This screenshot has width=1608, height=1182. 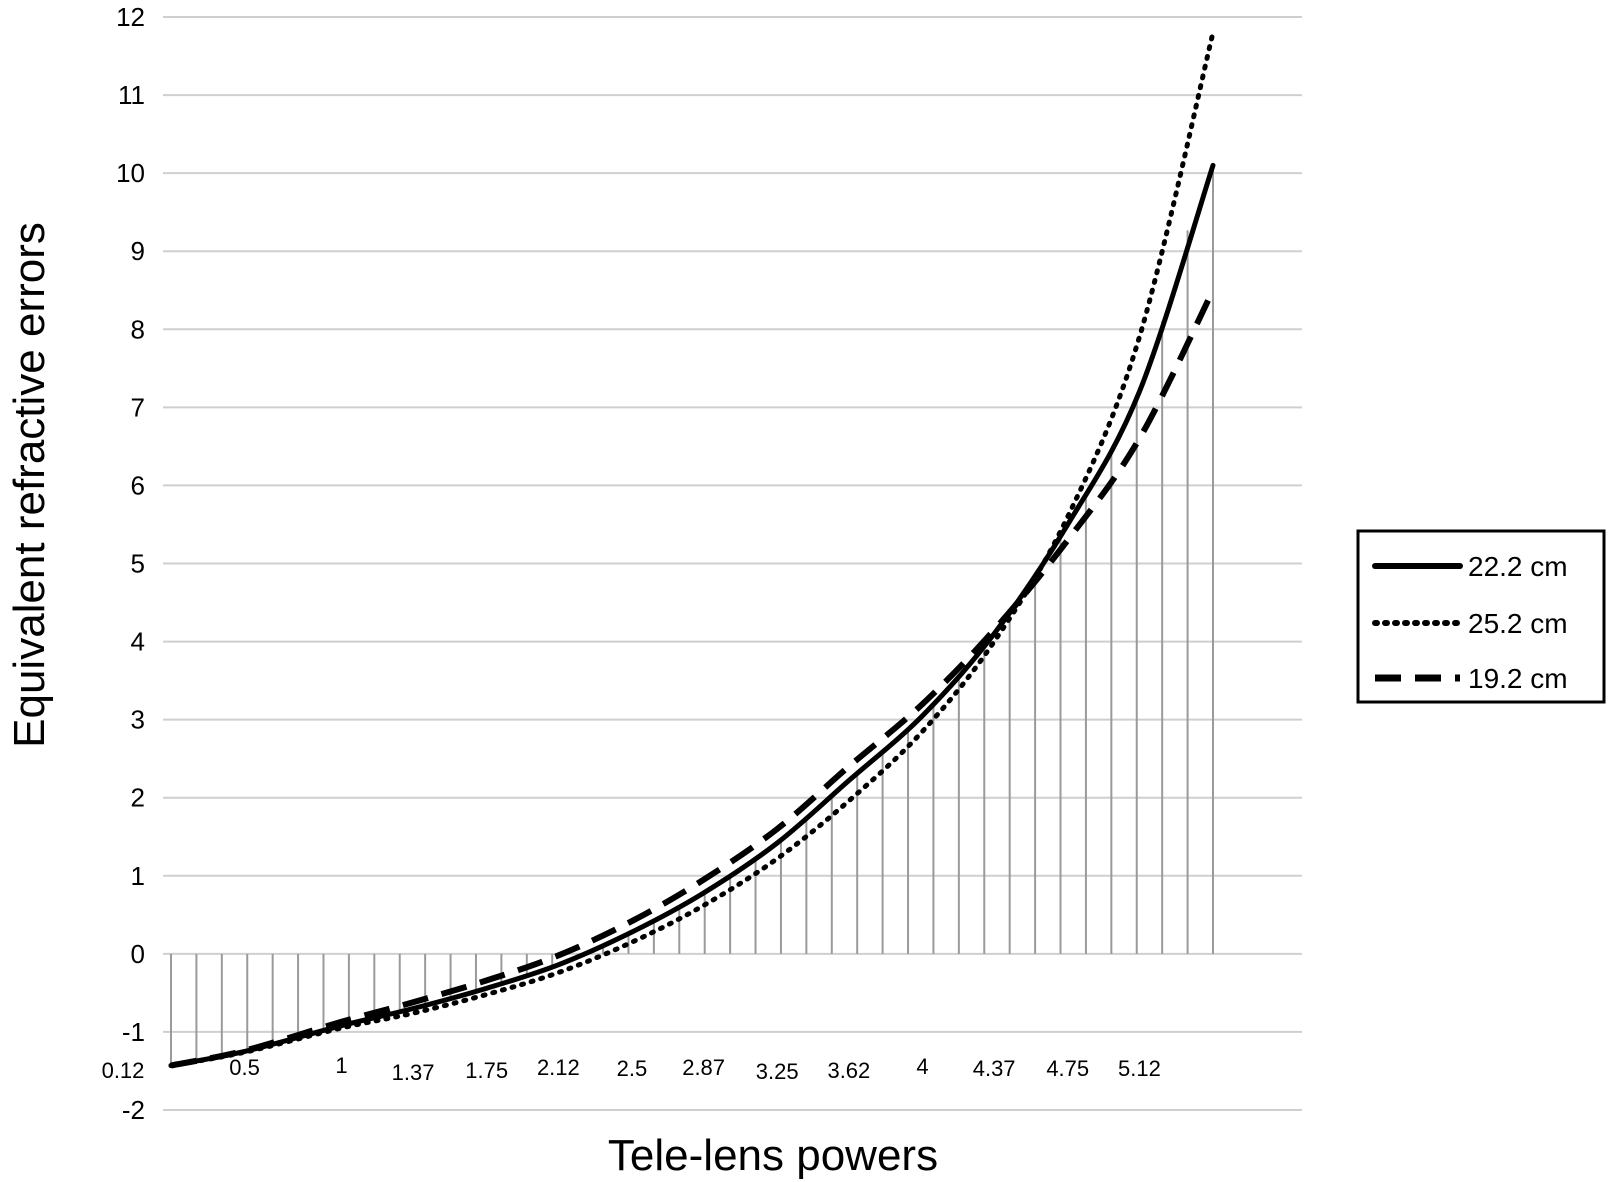 What do you see at coordinates (138, 720) in the screenshot?
I see `y-tick-label: 3` at bounding box center [138, 720].